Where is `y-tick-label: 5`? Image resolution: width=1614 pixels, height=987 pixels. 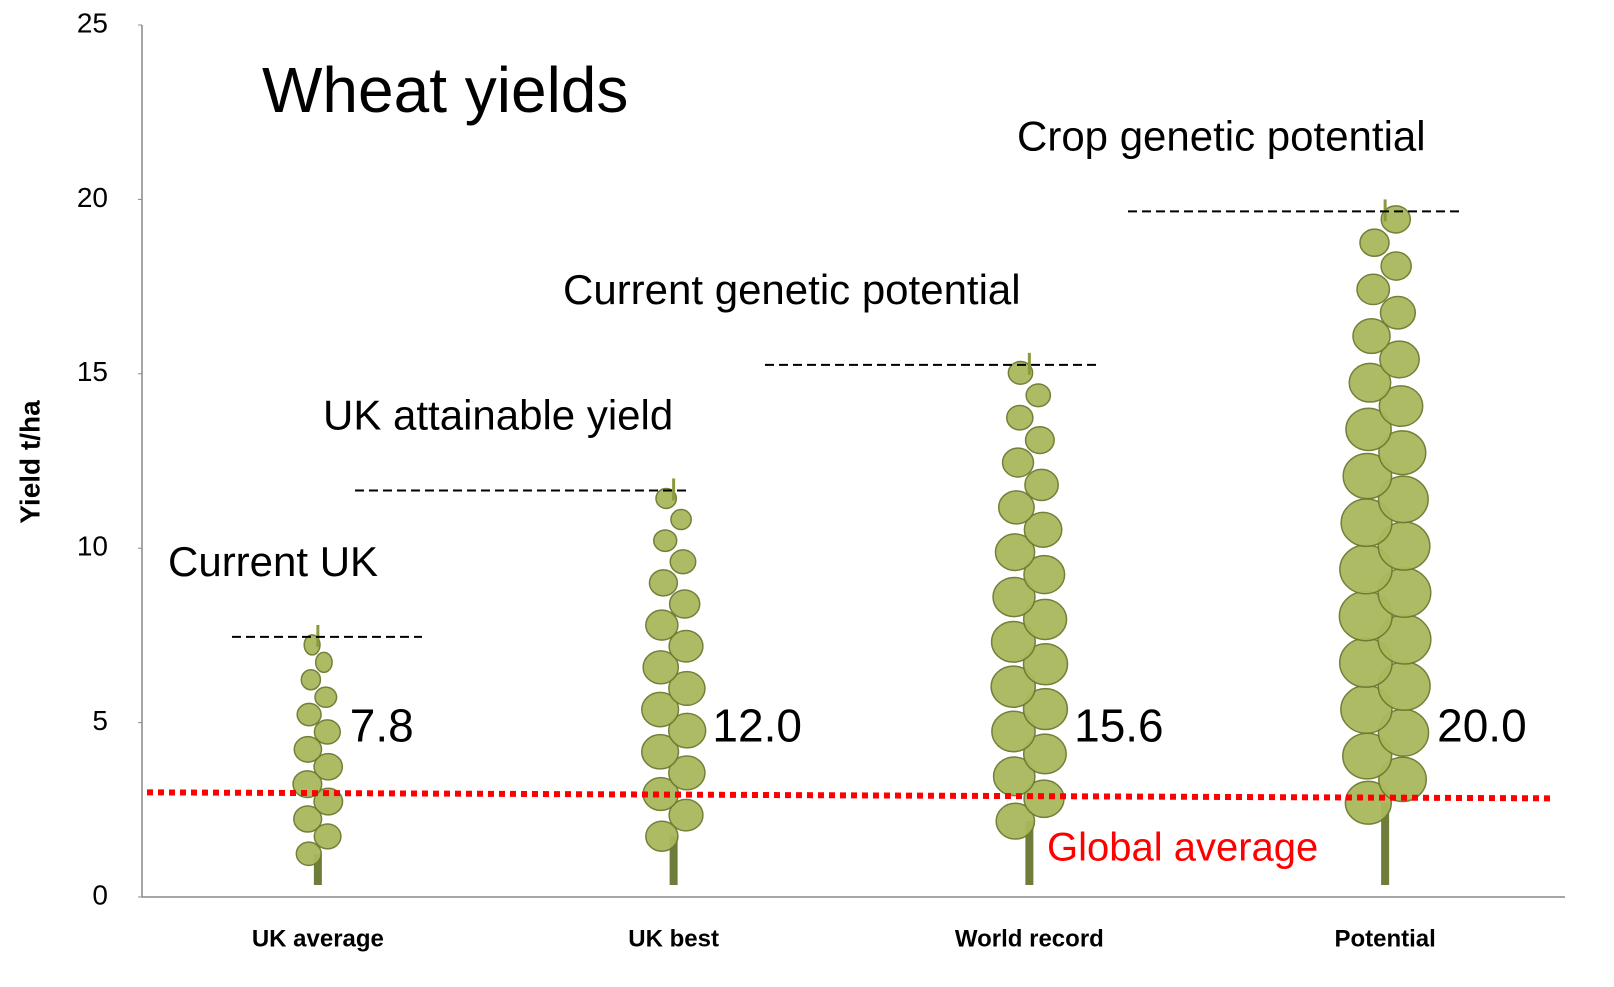
y-tick-label: 5 is located at coordinates (100, 720).